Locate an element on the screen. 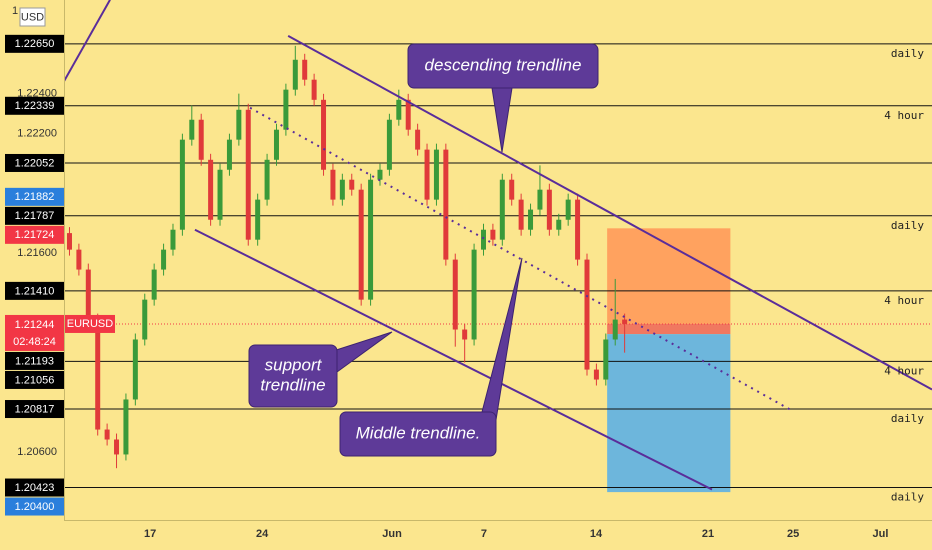 This screenshot has width=932, height=550. price-label: 1.21724 is located at coordinates (35, 235).